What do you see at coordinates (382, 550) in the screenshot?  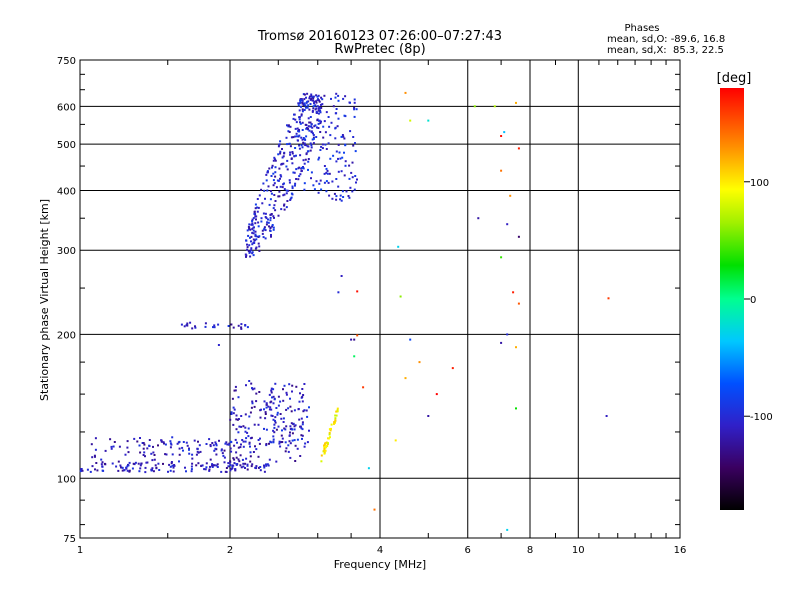 I see `x-tick-labels: 1 2 4 6 8 10 16` at bounding box center [382, 550].